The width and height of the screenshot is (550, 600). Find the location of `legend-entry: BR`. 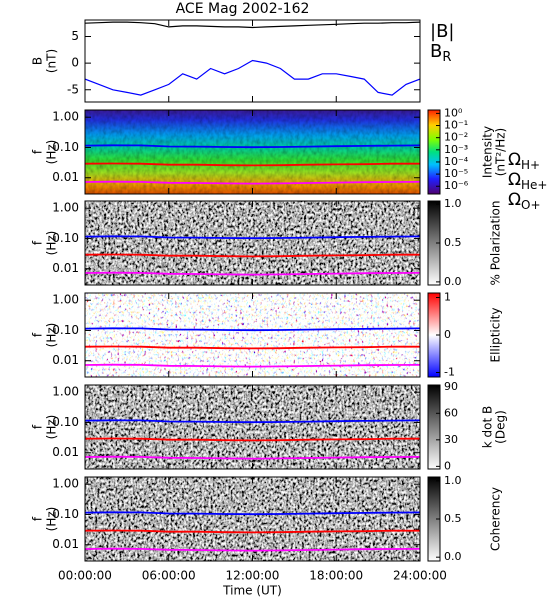

legend-entry: BR is located at coordinates (440, 53).